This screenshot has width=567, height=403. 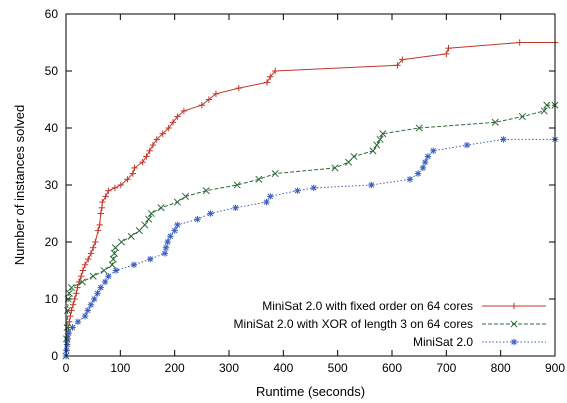 I want to click on legend-label: MiniSat 2.0, so click(x=443, y=342).